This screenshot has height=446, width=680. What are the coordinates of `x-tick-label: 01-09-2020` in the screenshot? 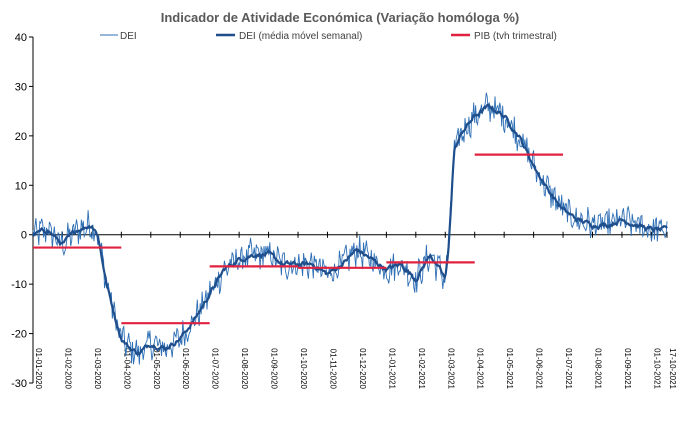 It's located at (274, 368).